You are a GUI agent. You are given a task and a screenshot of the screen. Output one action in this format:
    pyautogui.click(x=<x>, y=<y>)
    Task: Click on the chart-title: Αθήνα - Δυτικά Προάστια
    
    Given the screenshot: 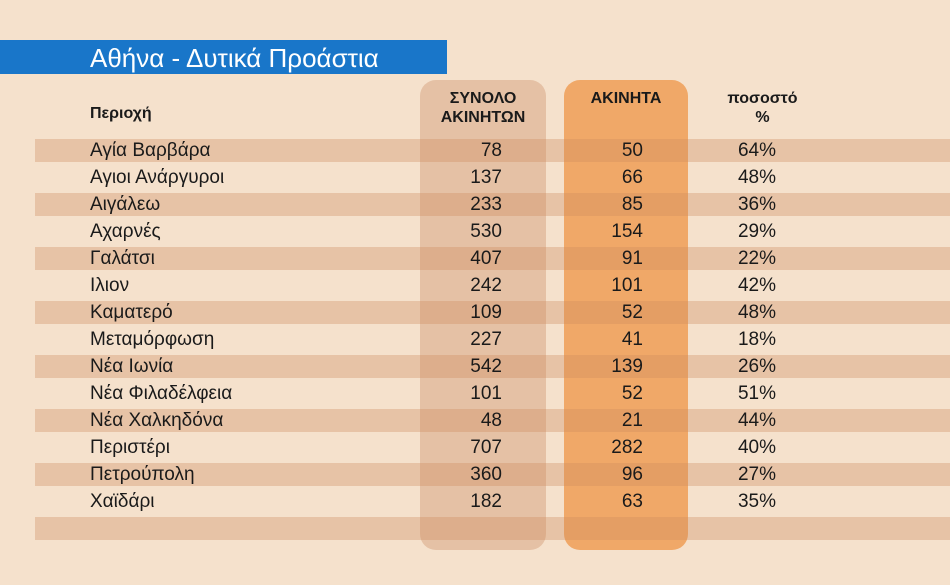 What is the action you would take?
    pyautogui.click(x=234, y=58)
    